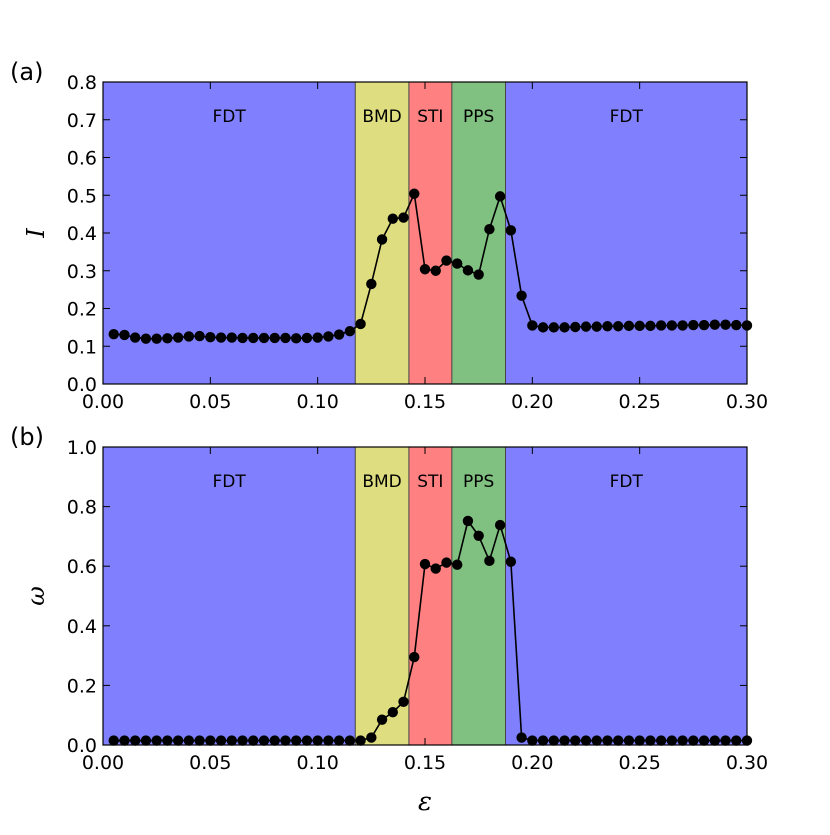  I want to click on region-label-pps: PPS, so click(478, 482).